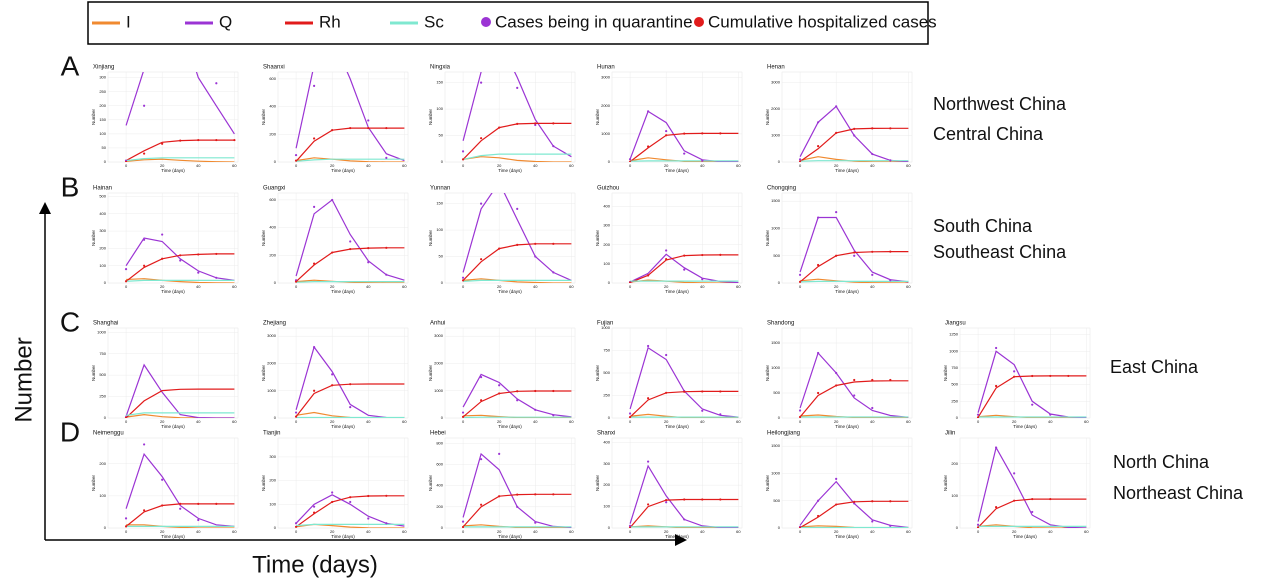 The height and width of the screenshot is (587, 1261). I want to click on legend-swatch, so click(699, 22).